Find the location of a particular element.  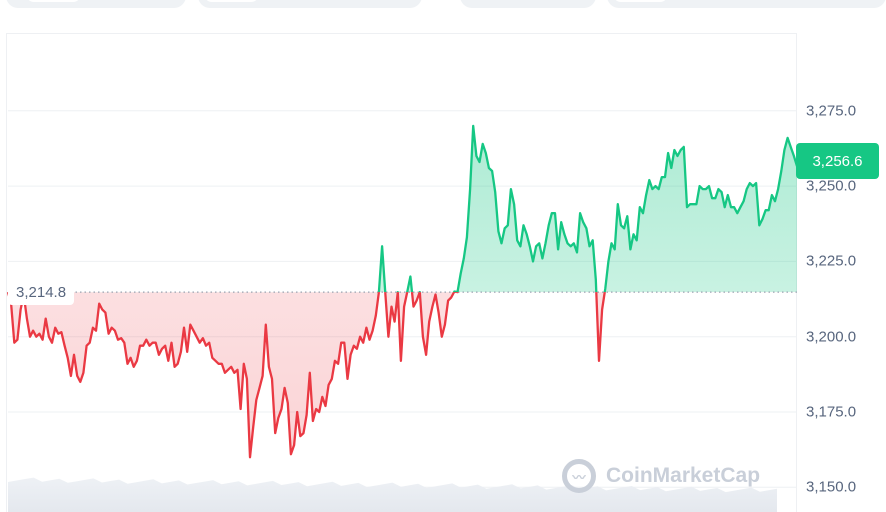

volume-area is located at coordinates (392, 494).